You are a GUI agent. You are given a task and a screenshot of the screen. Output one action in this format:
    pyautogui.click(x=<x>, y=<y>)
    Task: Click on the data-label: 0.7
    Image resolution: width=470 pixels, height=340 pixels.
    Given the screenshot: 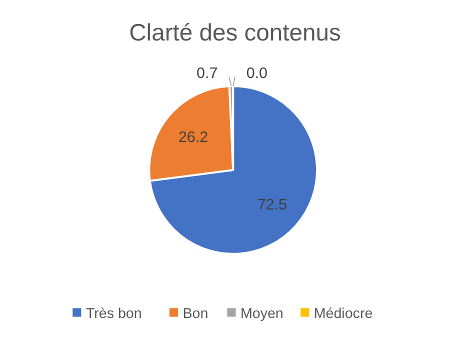 What is the action you would take?
    pyautogui.click(x=207, y=73)
    